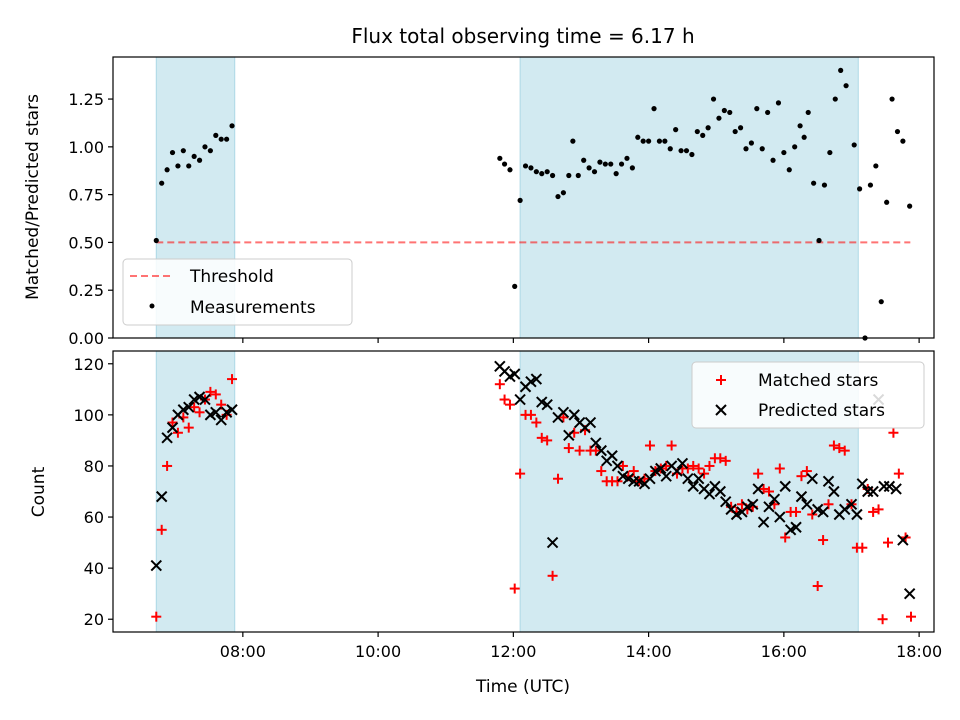 The image size is (960, 720). What do you see at coordinates (919, 651) in the screenshot?
I see `x-tick-label: 18:00` at bounding box center [919, 651].